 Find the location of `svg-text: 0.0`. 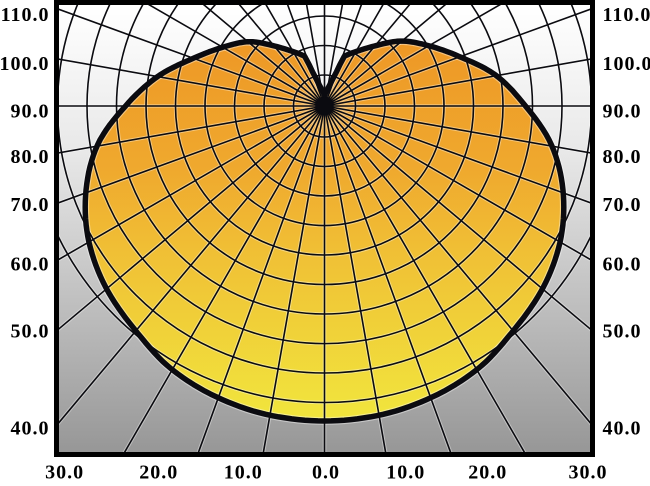

svg-text: 0.0 is located at coordinates (326, 473).